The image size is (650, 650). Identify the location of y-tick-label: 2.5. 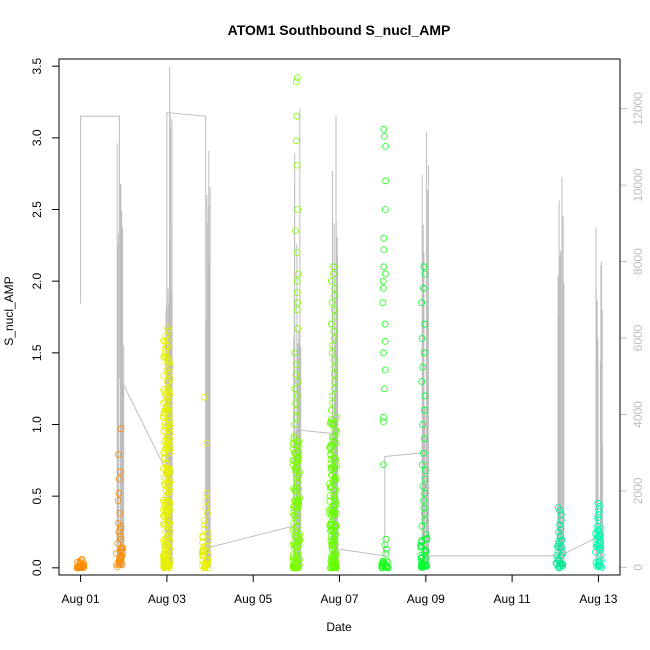
(37, 209).